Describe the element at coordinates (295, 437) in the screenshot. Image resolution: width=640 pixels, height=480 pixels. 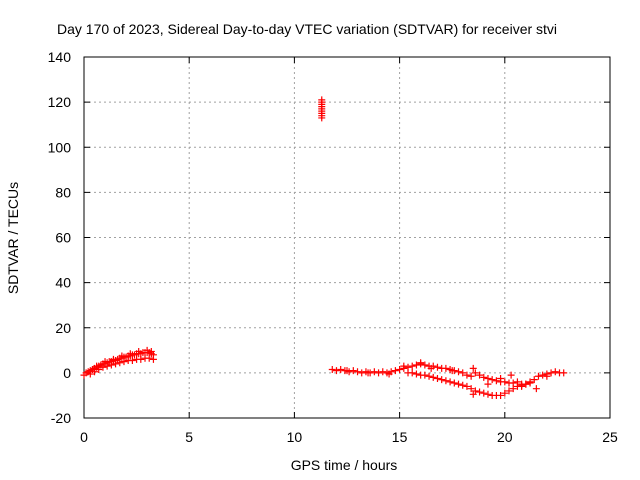
I see `x-tick-label: 10` at that location.